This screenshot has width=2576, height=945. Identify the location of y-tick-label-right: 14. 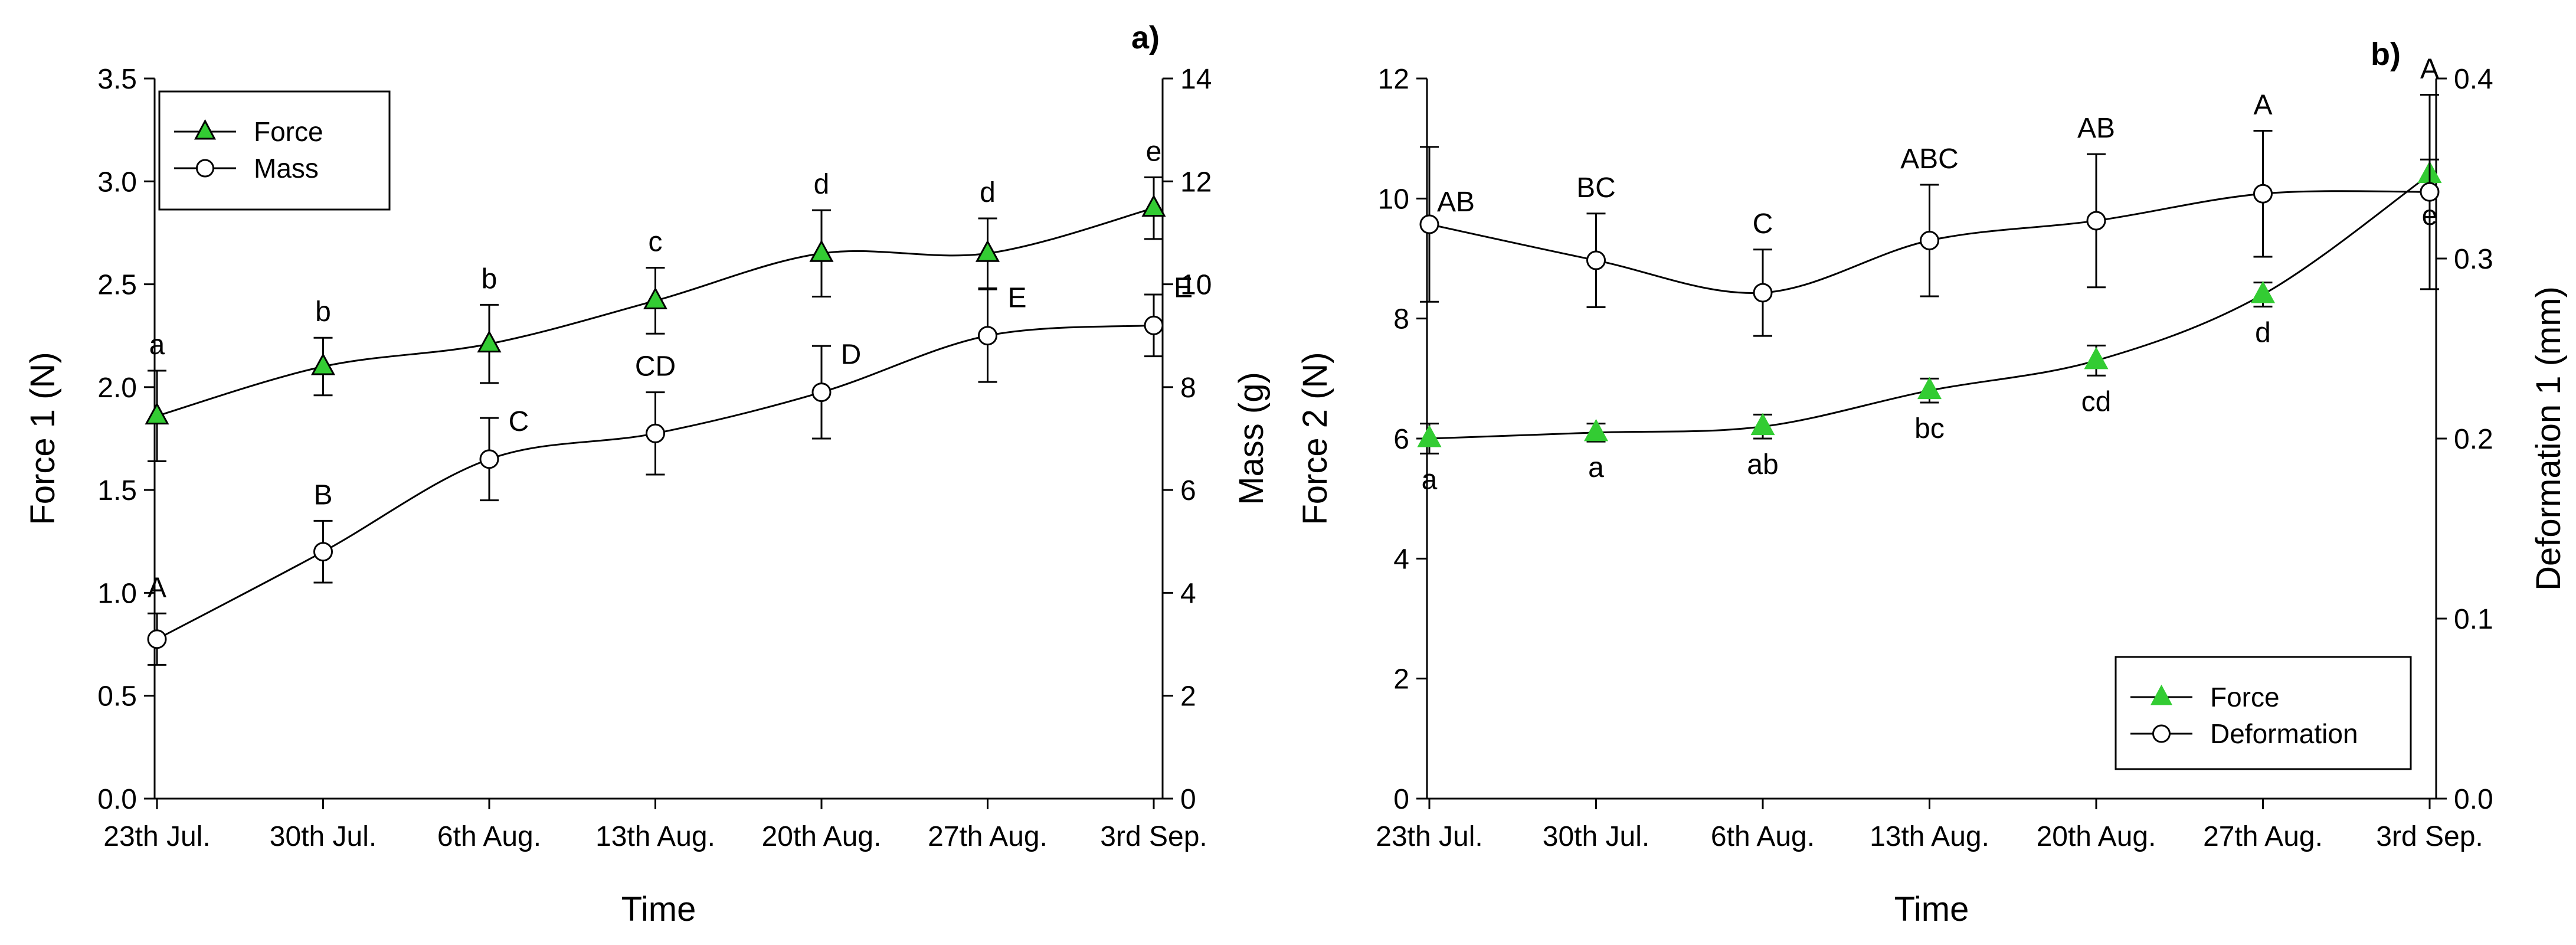
(1196, 79).